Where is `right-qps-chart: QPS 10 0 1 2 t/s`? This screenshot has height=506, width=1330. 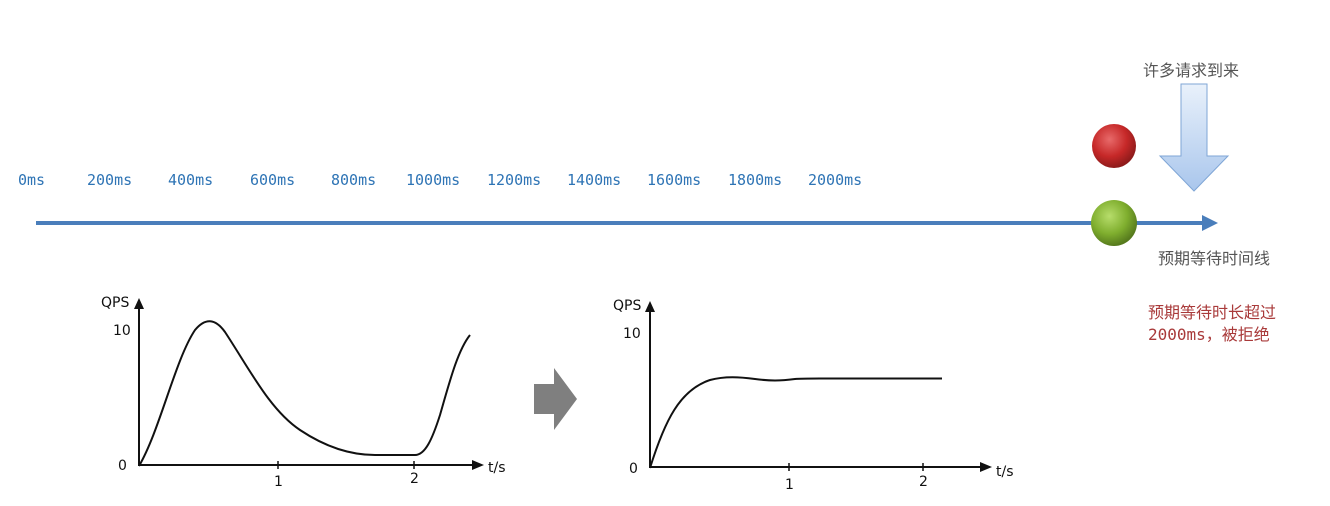 right-qps-chart: QPS 10 0 1 2 t/s is located at coordinates (813, 395).